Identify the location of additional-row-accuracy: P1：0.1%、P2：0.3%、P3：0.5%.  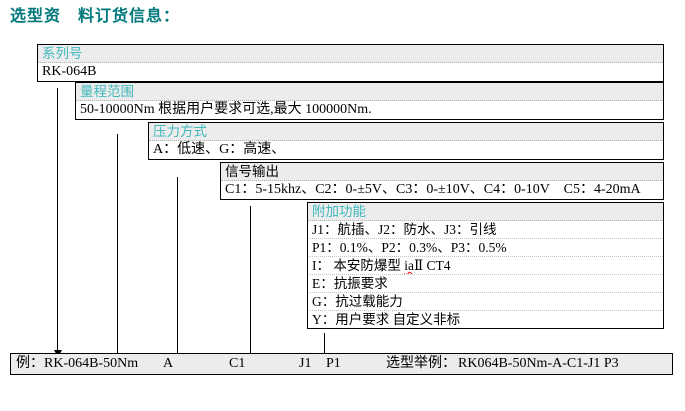
(485, 248).